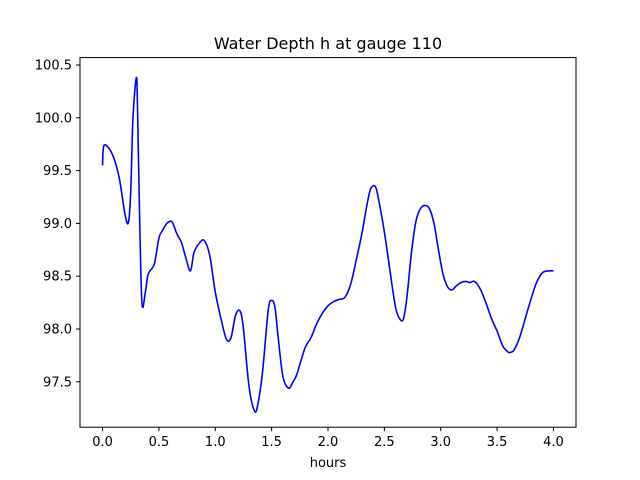  I want to click on y-tick-label: 100.0, so click(53, 118).